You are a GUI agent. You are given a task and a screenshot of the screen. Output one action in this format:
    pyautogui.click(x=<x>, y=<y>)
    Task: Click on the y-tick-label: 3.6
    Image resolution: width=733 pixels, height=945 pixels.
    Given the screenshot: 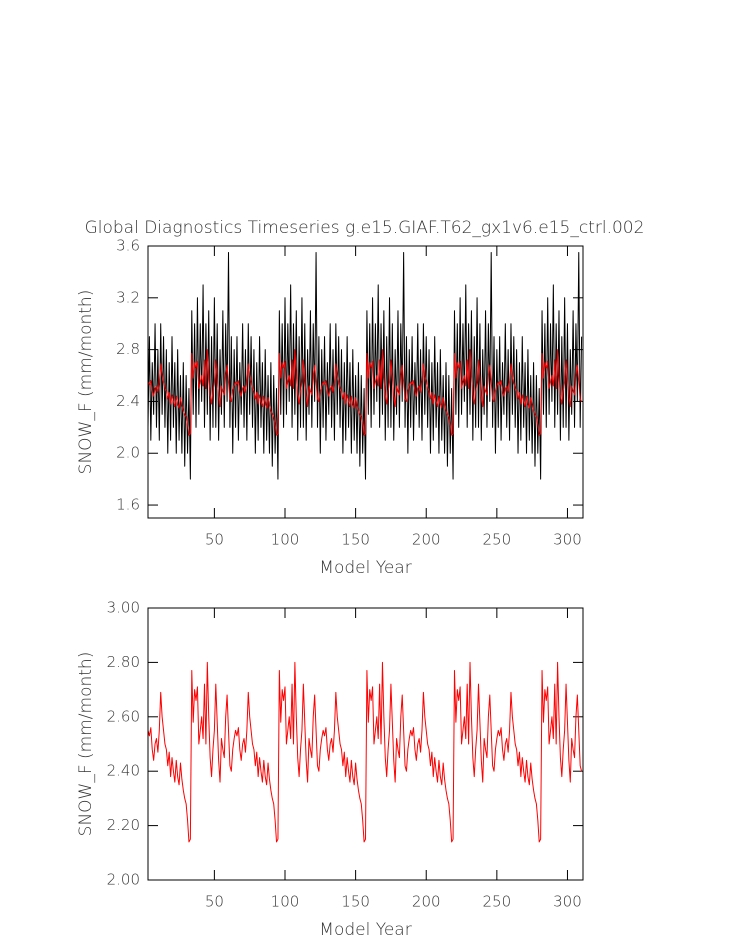 What is the action you would take?
    pyautogui.click(x=128, y=246)
    